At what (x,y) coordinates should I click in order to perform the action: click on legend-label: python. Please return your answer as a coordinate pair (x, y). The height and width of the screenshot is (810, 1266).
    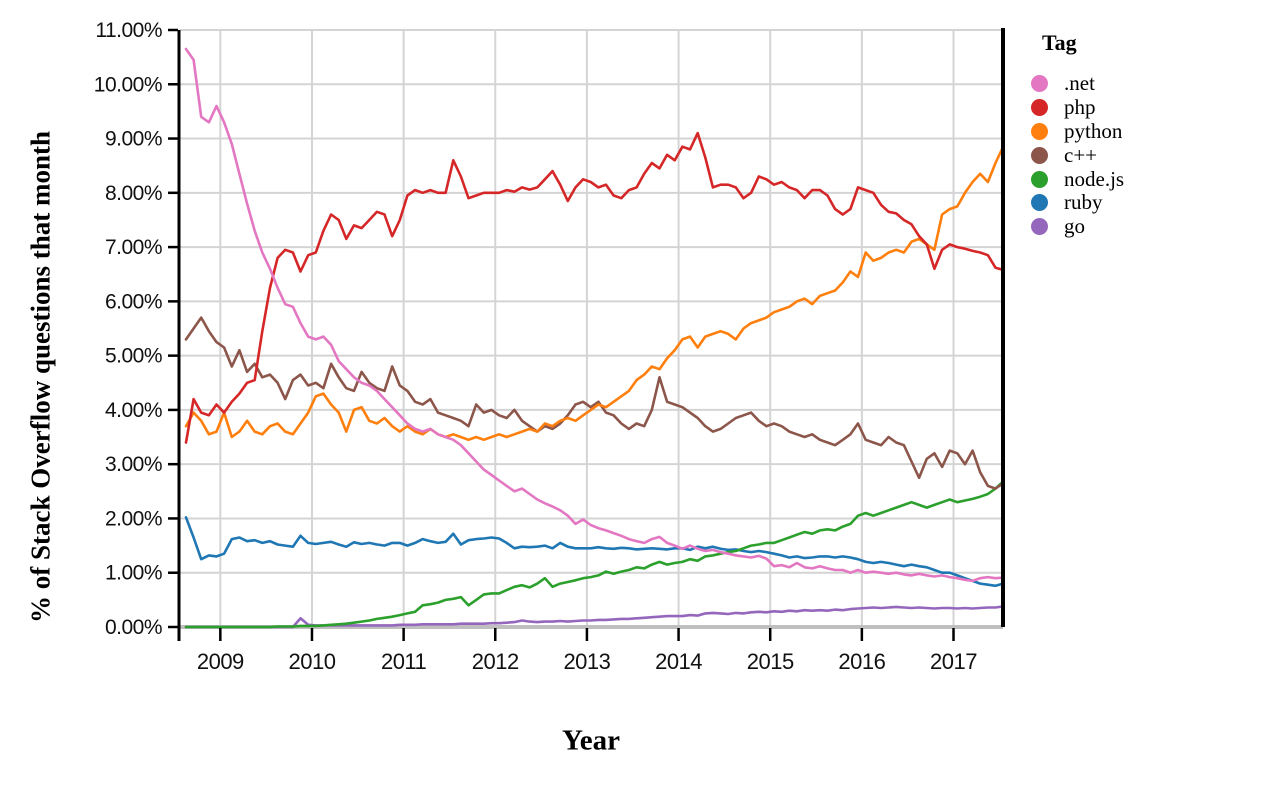
    Looking at the image, I should click on (1093, 131).